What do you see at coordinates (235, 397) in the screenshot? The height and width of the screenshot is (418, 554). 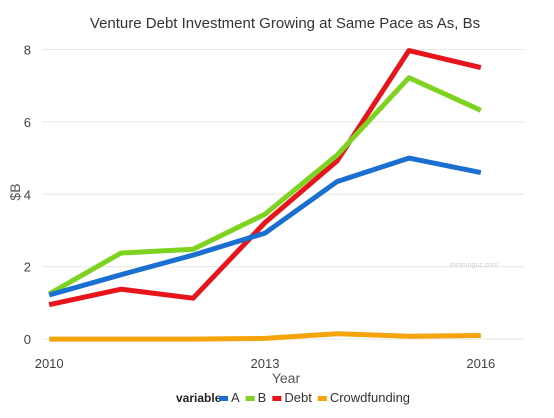 I see `legend-label-a: A` at bounding box center [235, 397].